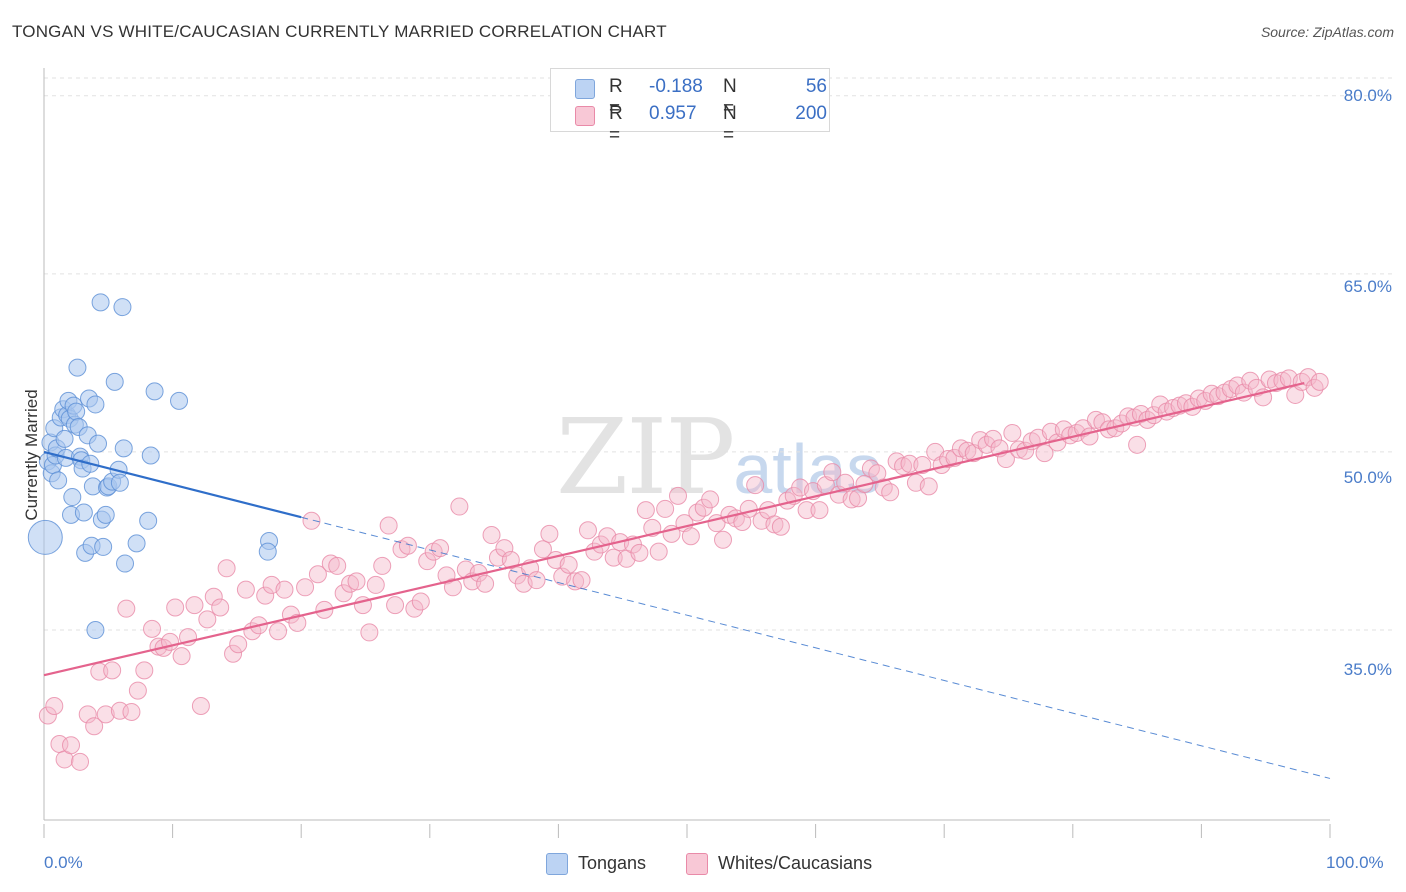  I want to click on tongan-trend-line, so click(172, 484).